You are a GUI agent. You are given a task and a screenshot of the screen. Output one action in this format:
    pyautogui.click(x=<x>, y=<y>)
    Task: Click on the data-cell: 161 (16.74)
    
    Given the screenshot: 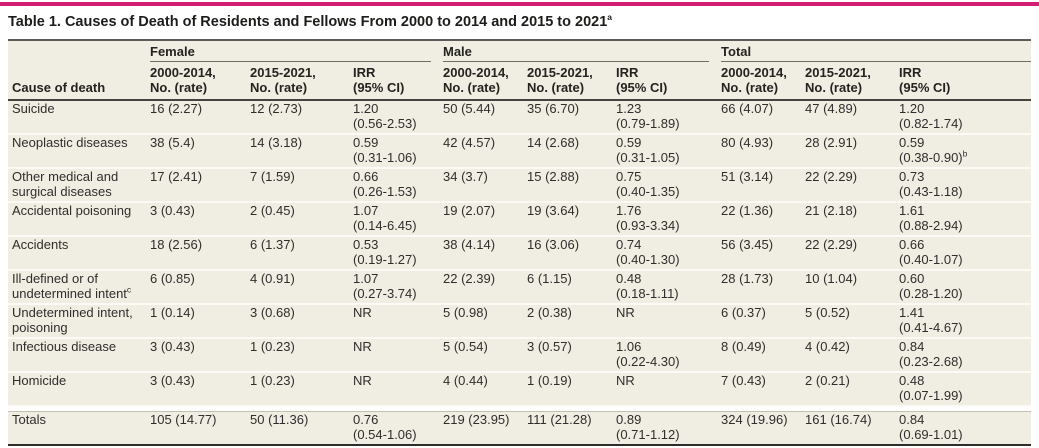 What is the action you would take?
    pyautogui.click(x=852, y=428)
    